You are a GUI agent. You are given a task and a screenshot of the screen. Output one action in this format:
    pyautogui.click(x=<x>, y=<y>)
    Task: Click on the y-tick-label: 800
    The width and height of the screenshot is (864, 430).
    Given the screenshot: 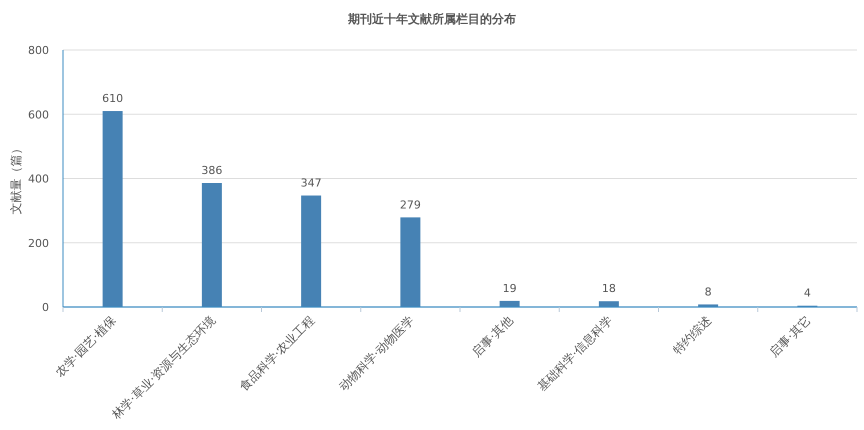 What is the action you would take?
    pyautogui.click(x=38, y=50)
    